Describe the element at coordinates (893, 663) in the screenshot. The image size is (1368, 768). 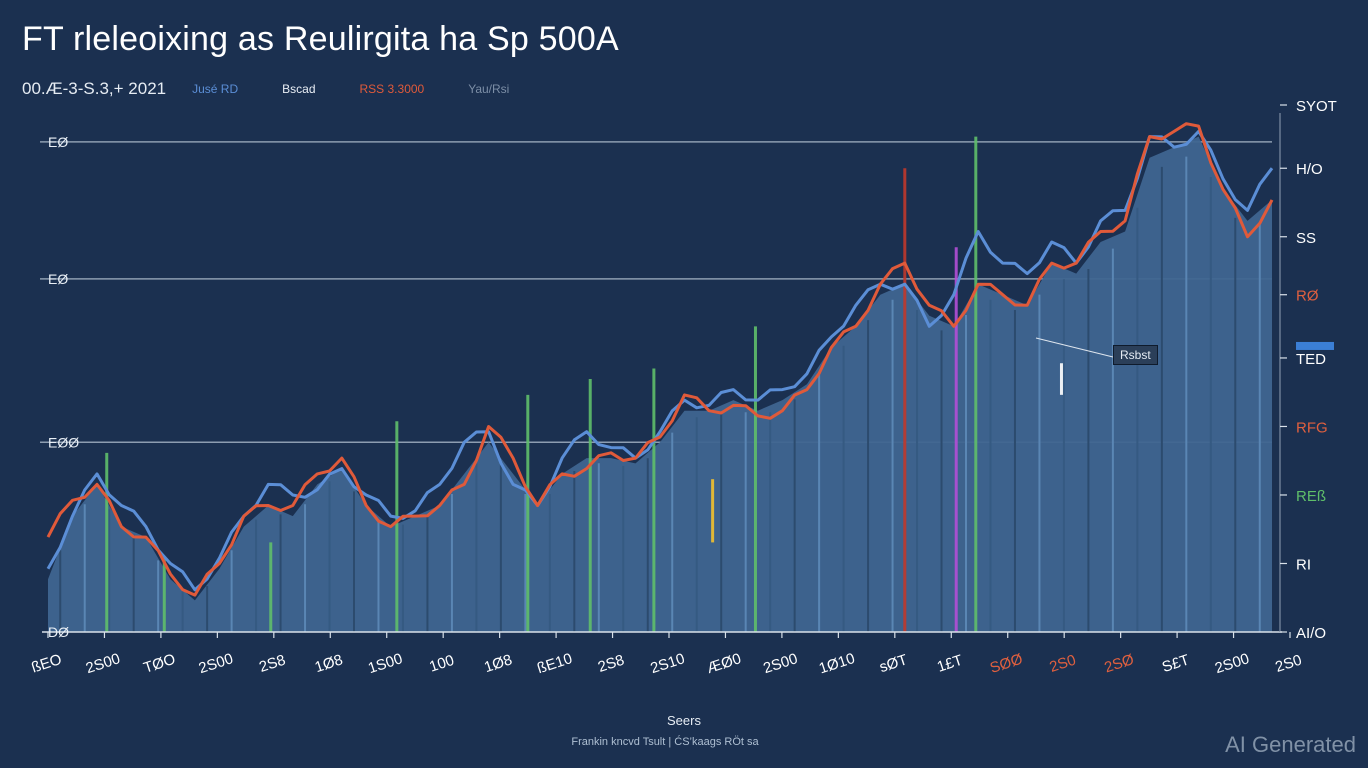
I see `x-tick-label-15: sØT` at that location.